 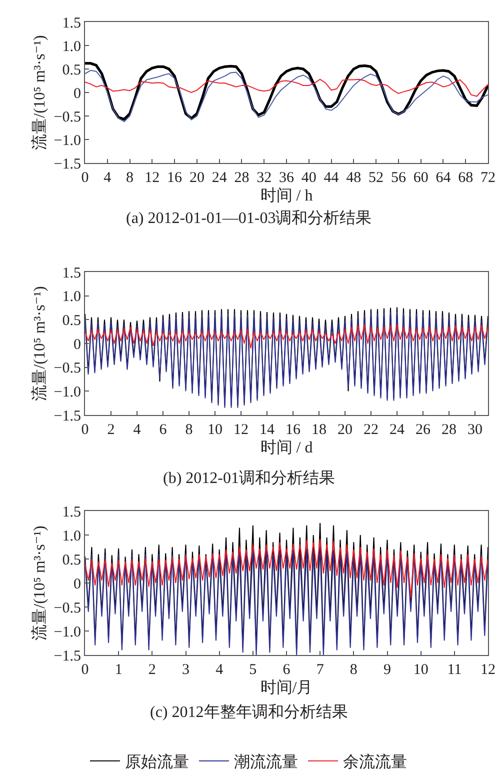 What do you see at coordinates (186, 670) in the screenshot?
I see `x-tick-label: 3` at bounding box center [186, 670].